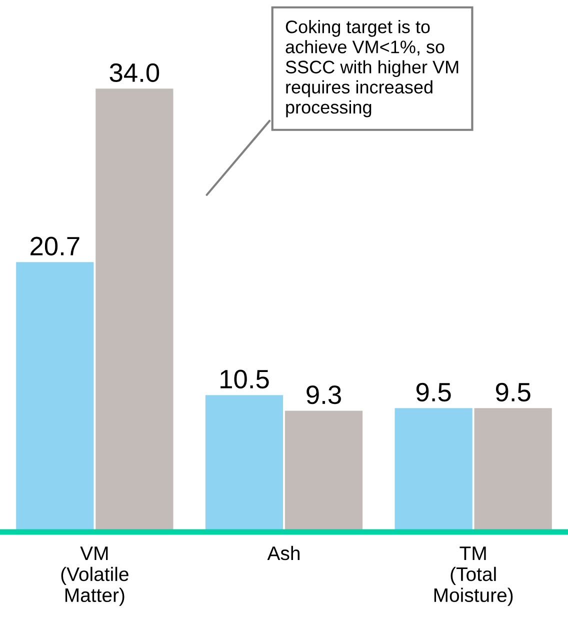 The height and width of the screenshot is (643, 568). What do you see at coordinates (283, 553) in the screenshot?
I see `x-tick-label: Ash` at bounding box center [283, 553].